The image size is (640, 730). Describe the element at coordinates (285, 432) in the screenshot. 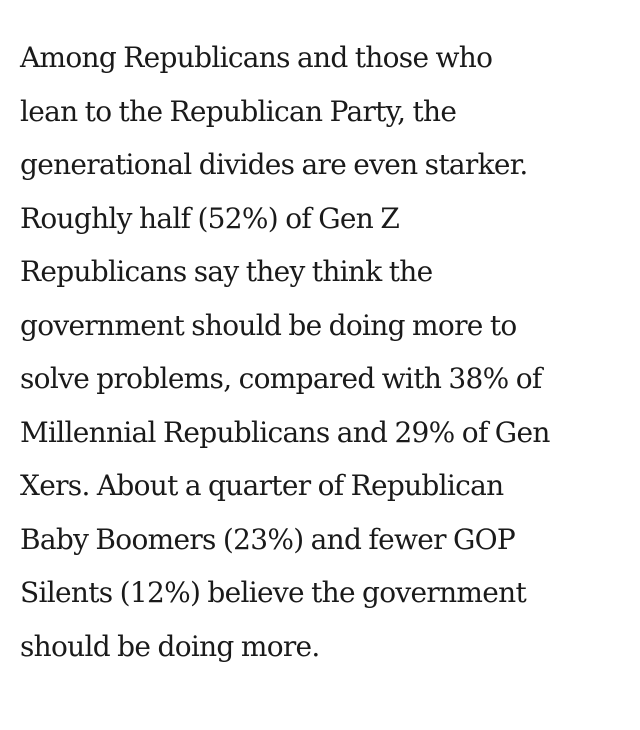

I see `paragraph-line: Millennial Republicans and 29% of Gen` at that location.